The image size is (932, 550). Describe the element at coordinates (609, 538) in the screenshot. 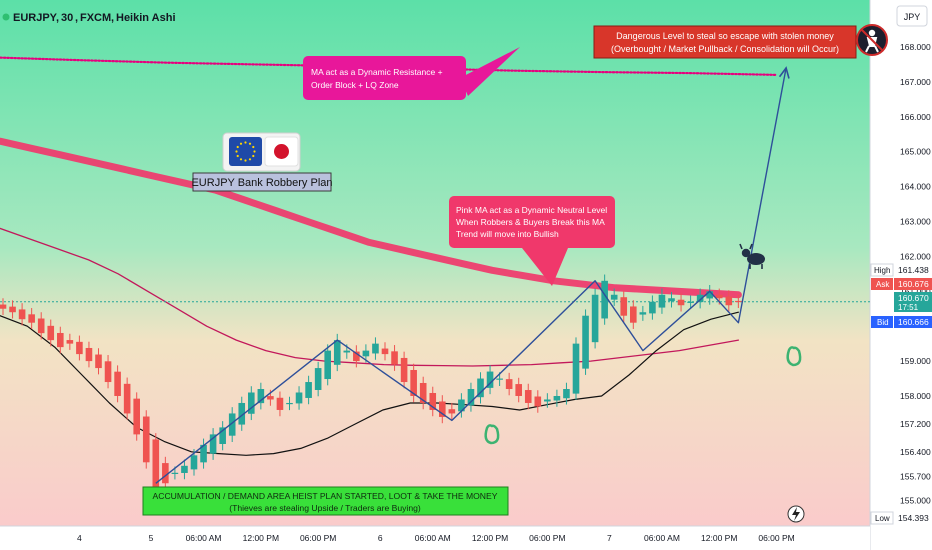

I see `time-tick-label: 7` at that location.